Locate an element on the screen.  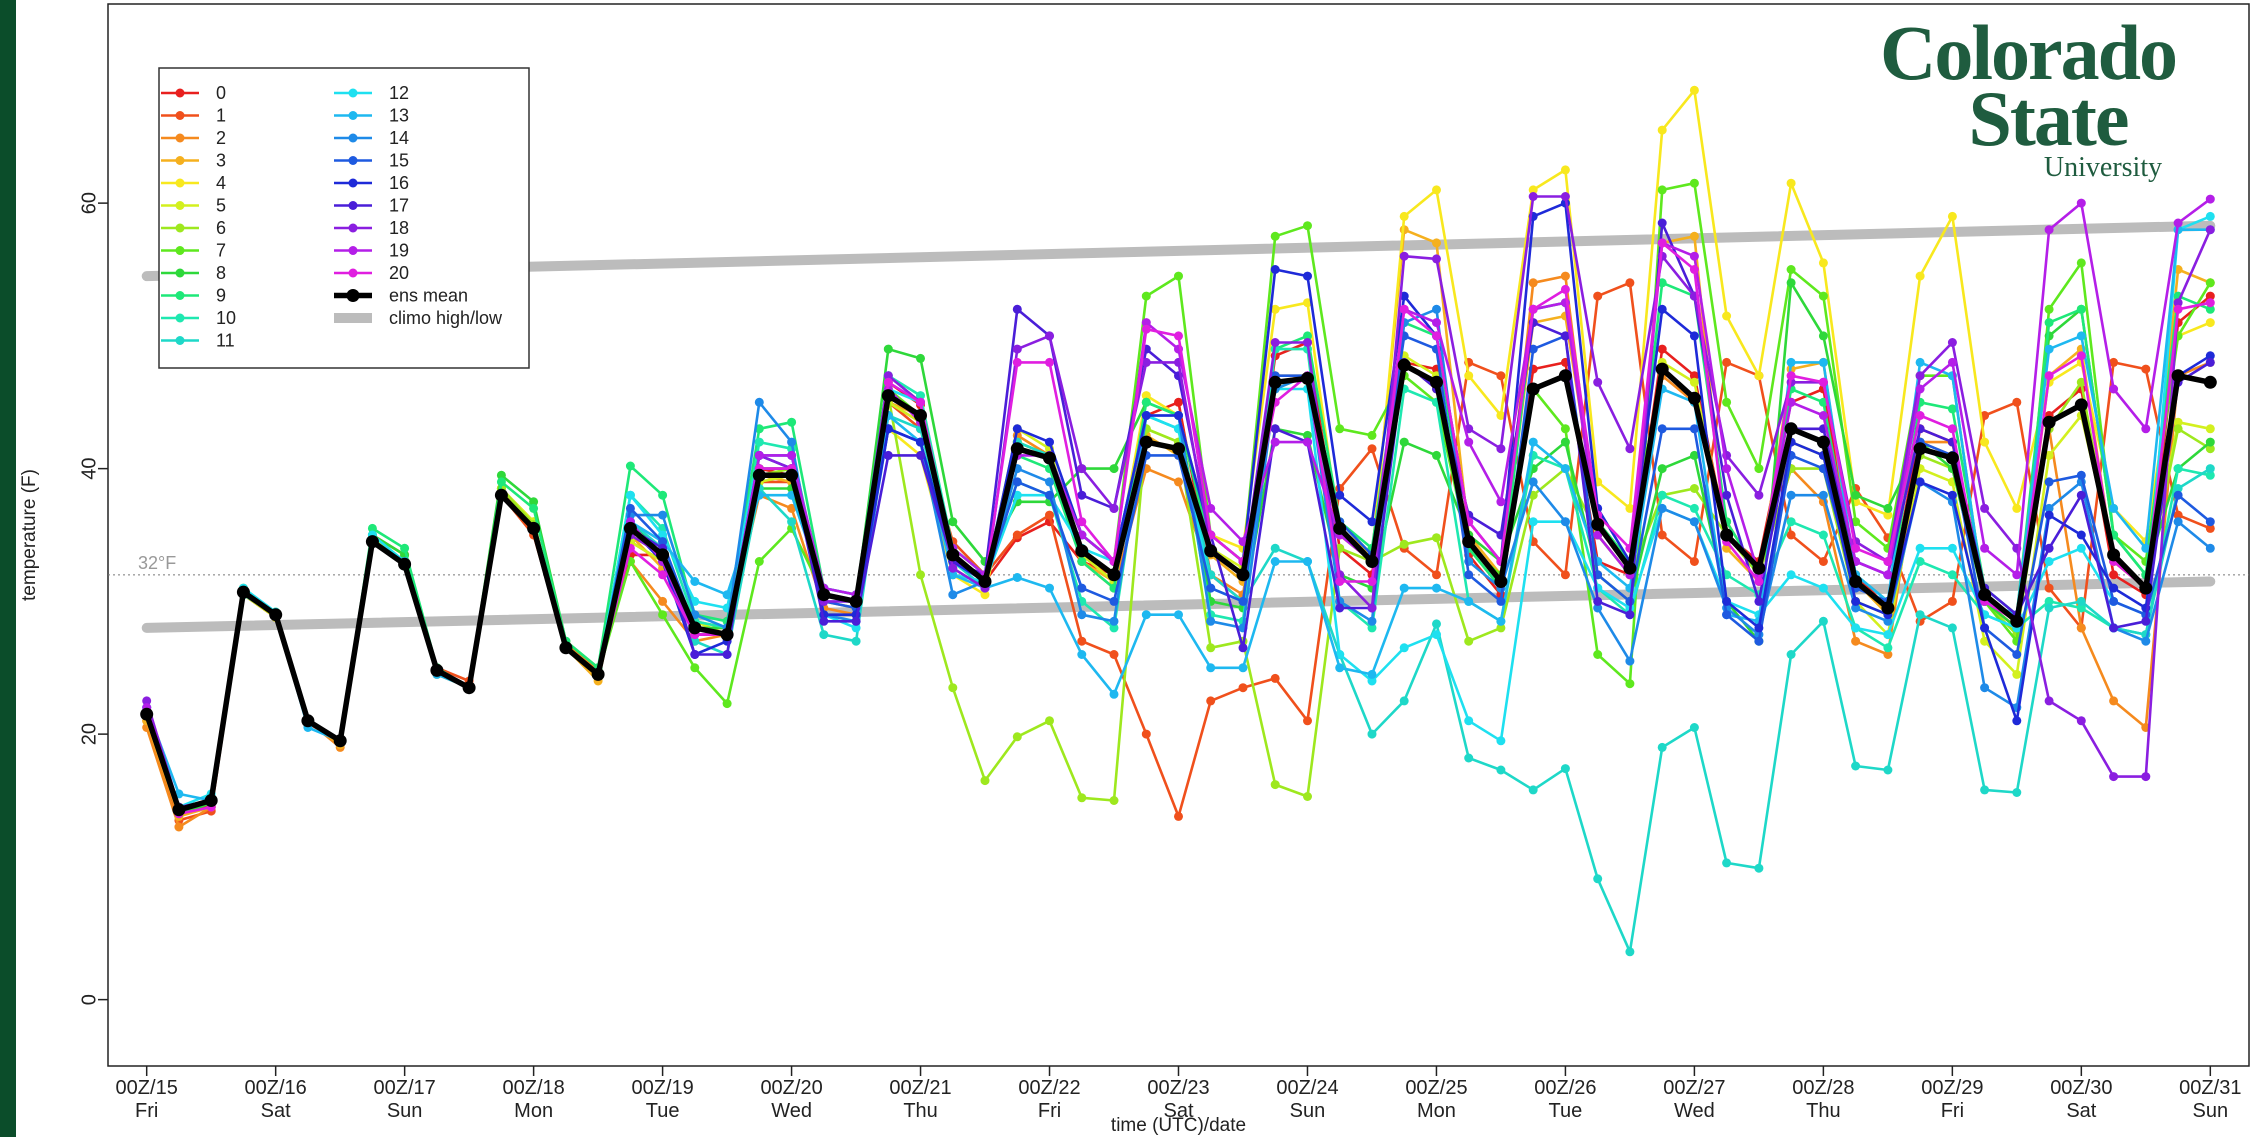
legend-label: 16 is located at coordinates (399, 183).